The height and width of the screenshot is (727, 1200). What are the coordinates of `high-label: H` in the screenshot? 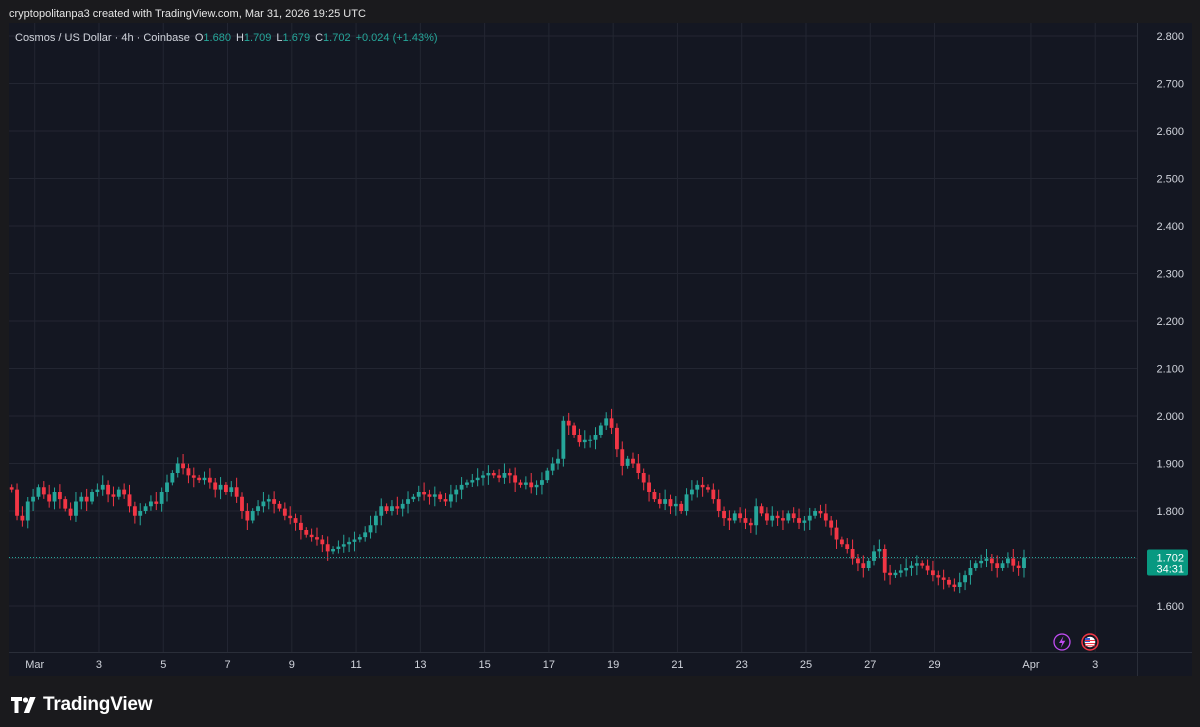 It's located at (240, 38).